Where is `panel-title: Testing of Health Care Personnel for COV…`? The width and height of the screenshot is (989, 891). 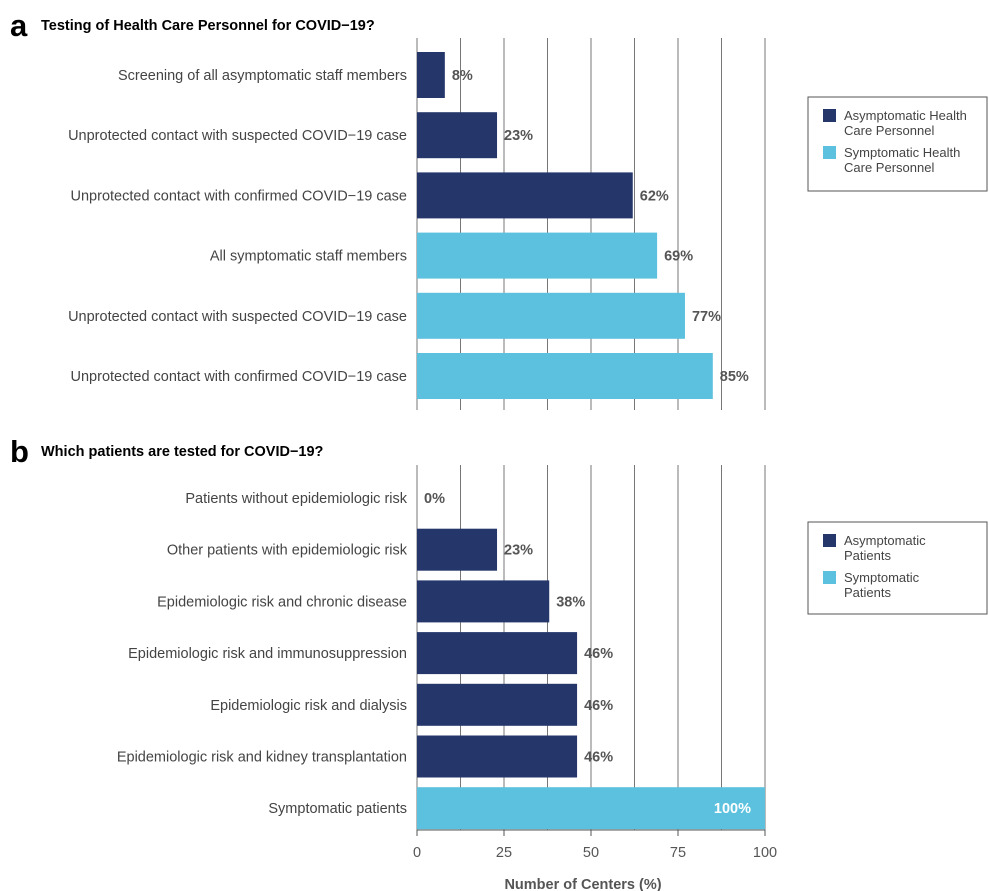 panel-title: Testing of Health Care Personnel for COV… is located at coordinates (208, 26).